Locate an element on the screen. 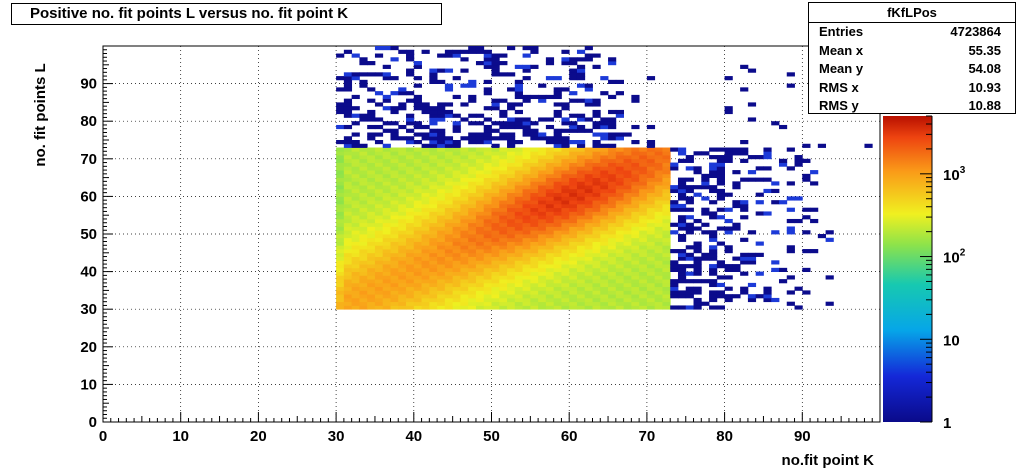  x-tick-label: 50 is located at coordinates (491, 436).